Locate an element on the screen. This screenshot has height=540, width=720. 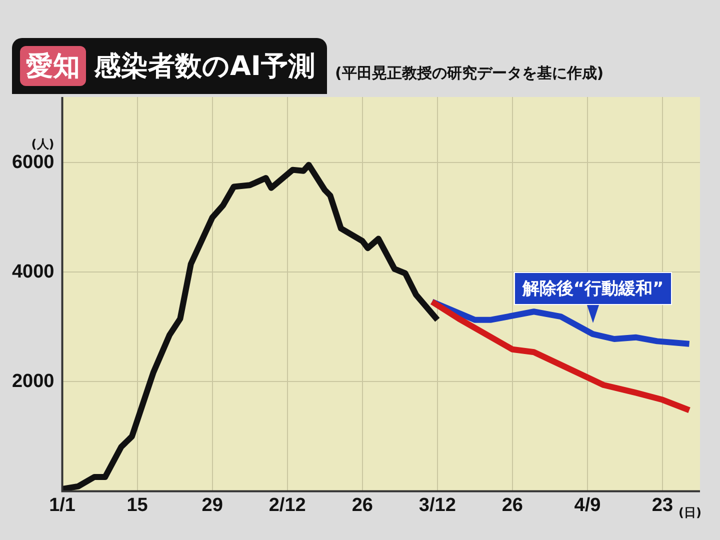
x-tick-label: 3/12 is located at coordinates (437, 505).